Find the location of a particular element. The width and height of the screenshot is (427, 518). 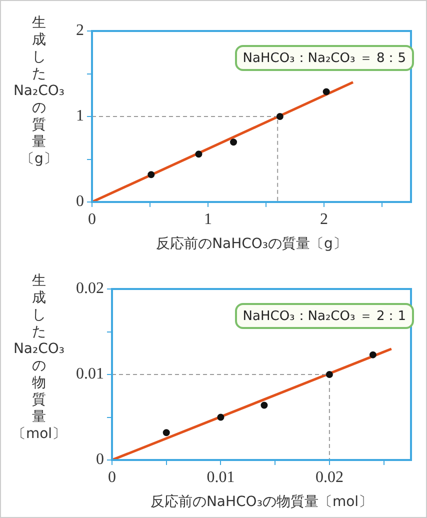

annotation: NaHCO₃：Na₂CO₃ ＝ 8：5 is located at coordinates (324, 58).